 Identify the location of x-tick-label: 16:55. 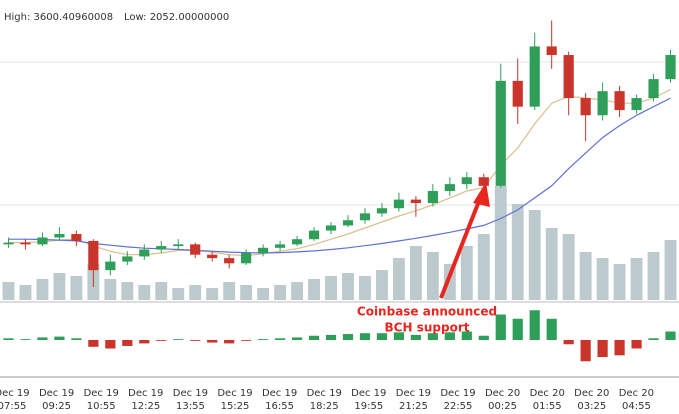
(279, 406).